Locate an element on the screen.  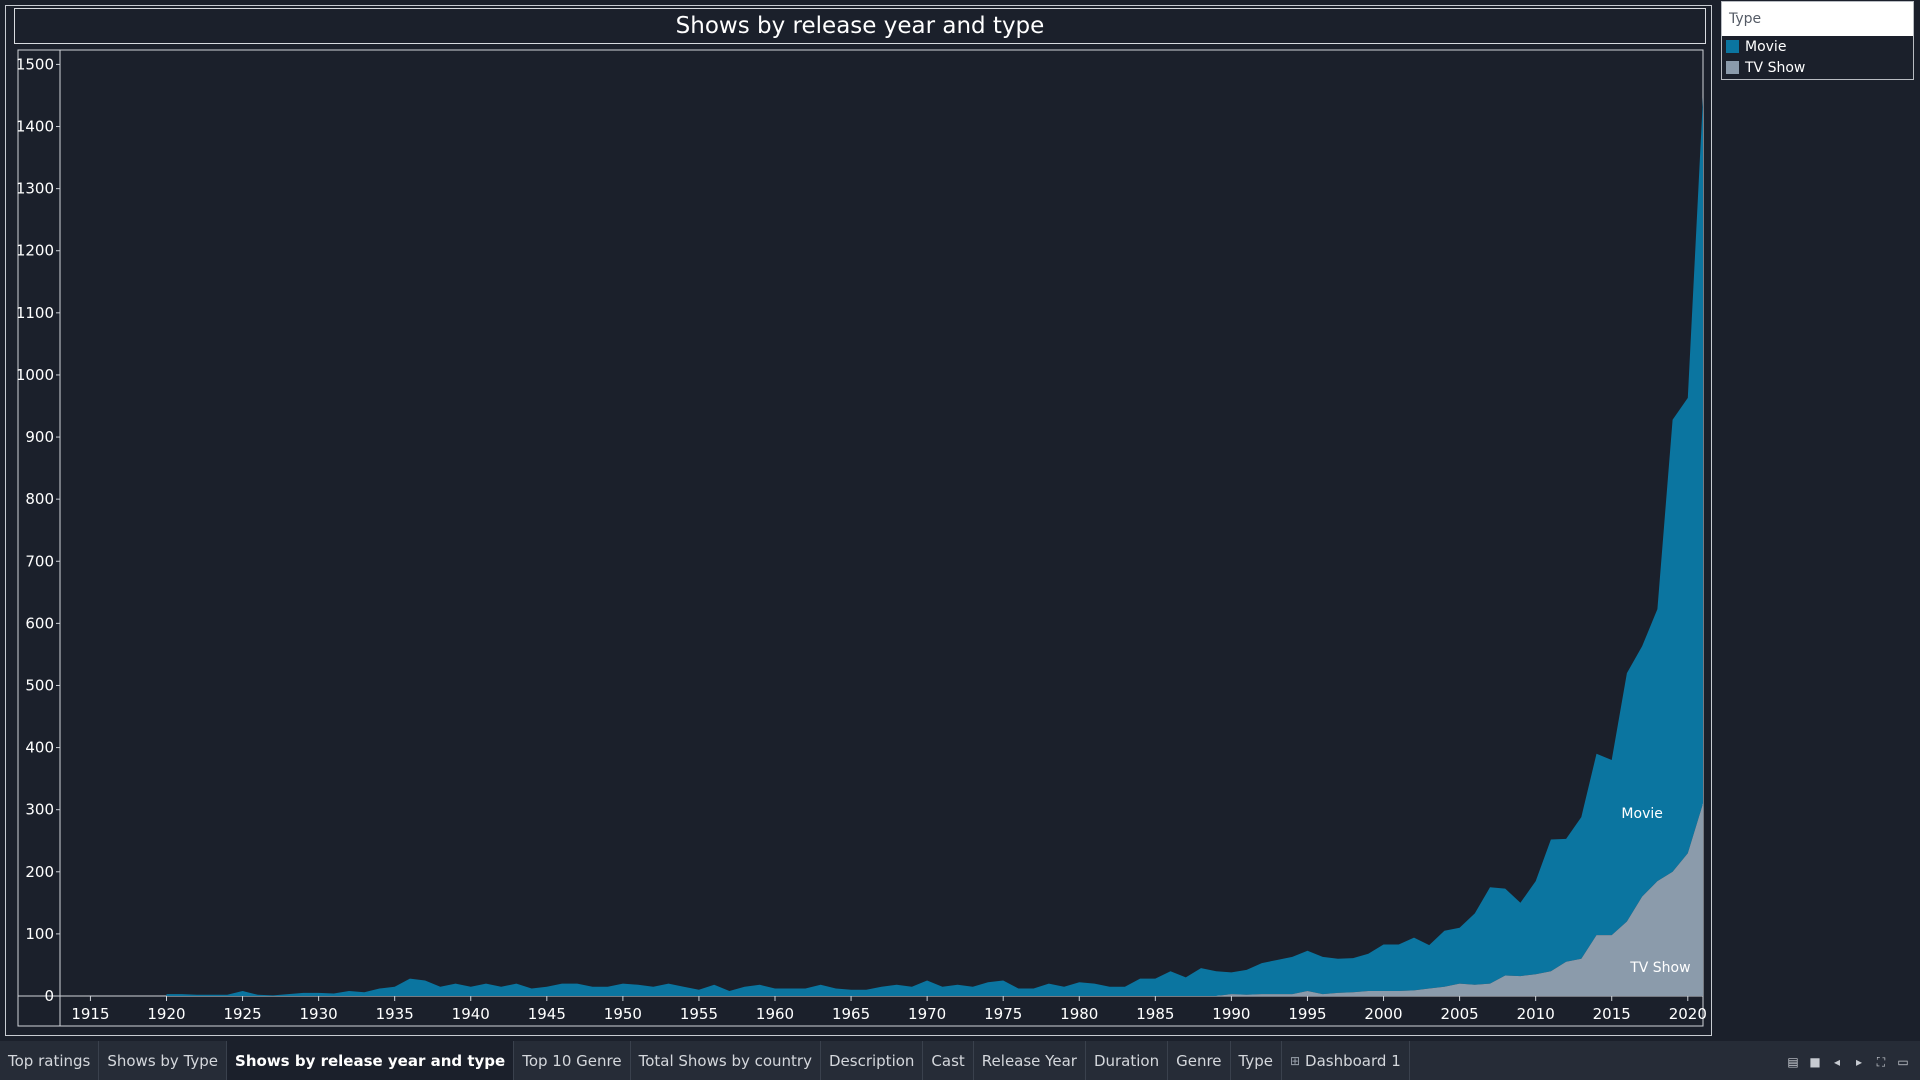
tab-duration: Duration is located at coordinates (1127, 1060).